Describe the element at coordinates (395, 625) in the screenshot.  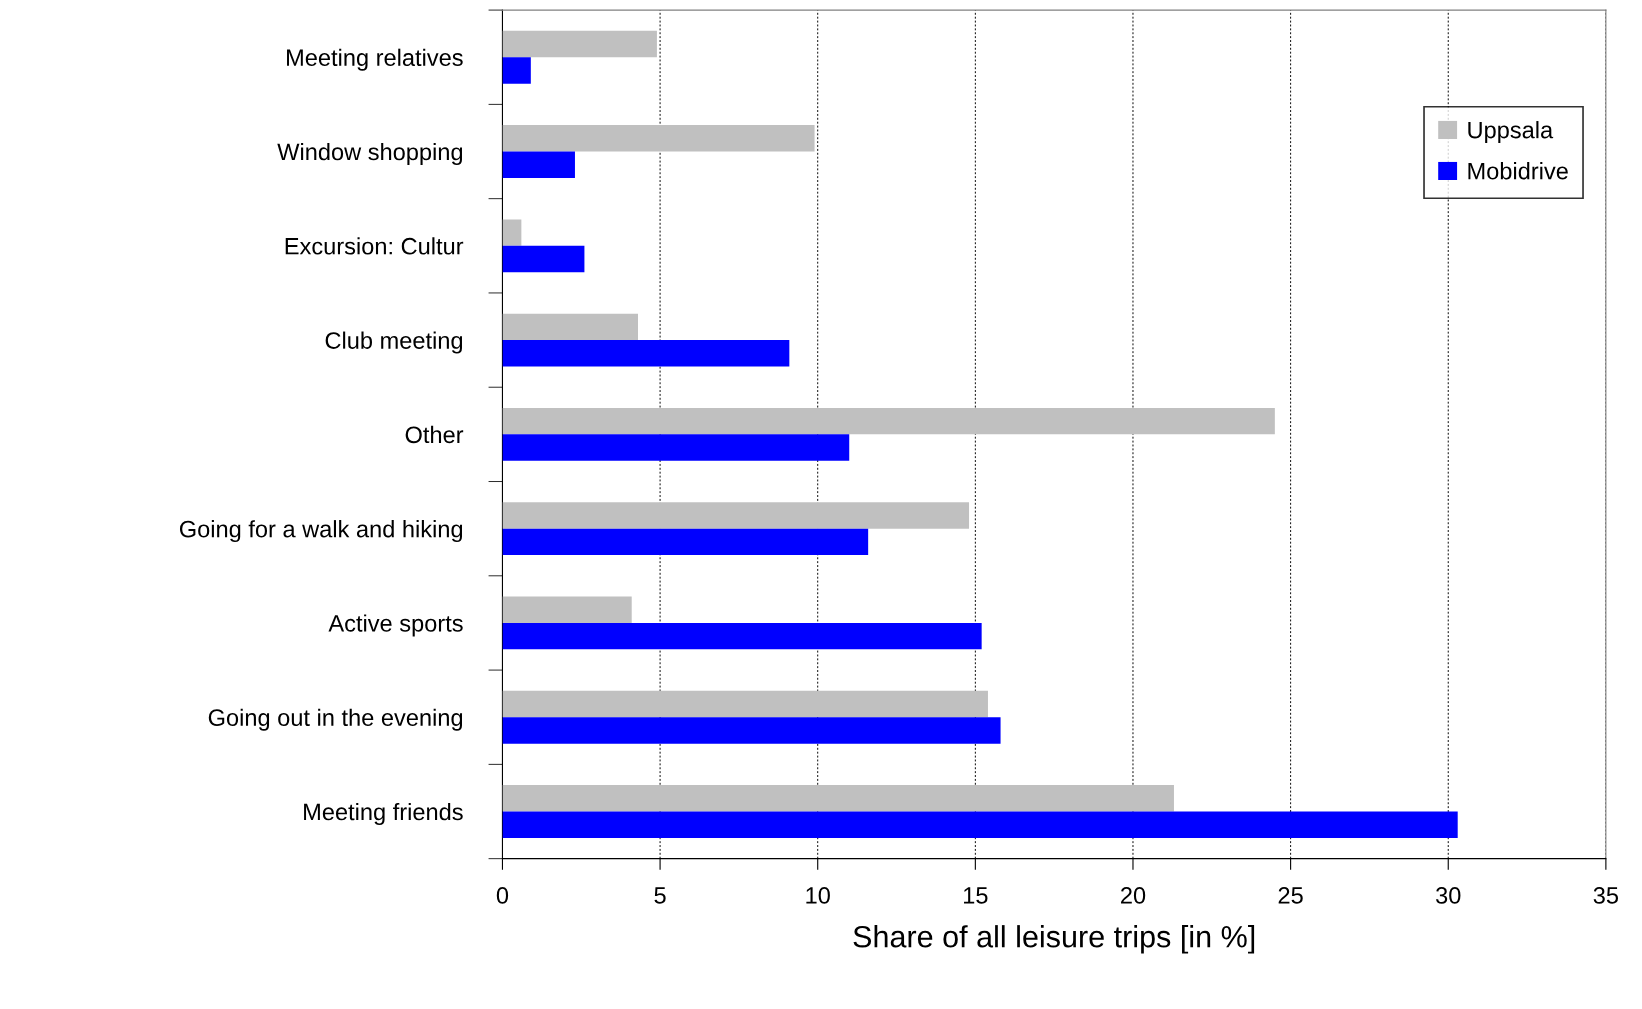
I see `y-tick-label: Active sports` at that location.